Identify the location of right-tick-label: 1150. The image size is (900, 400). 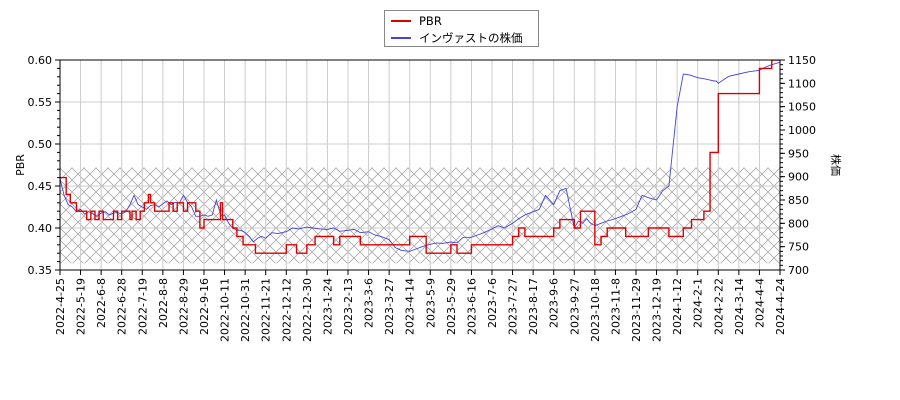
(802, 60).